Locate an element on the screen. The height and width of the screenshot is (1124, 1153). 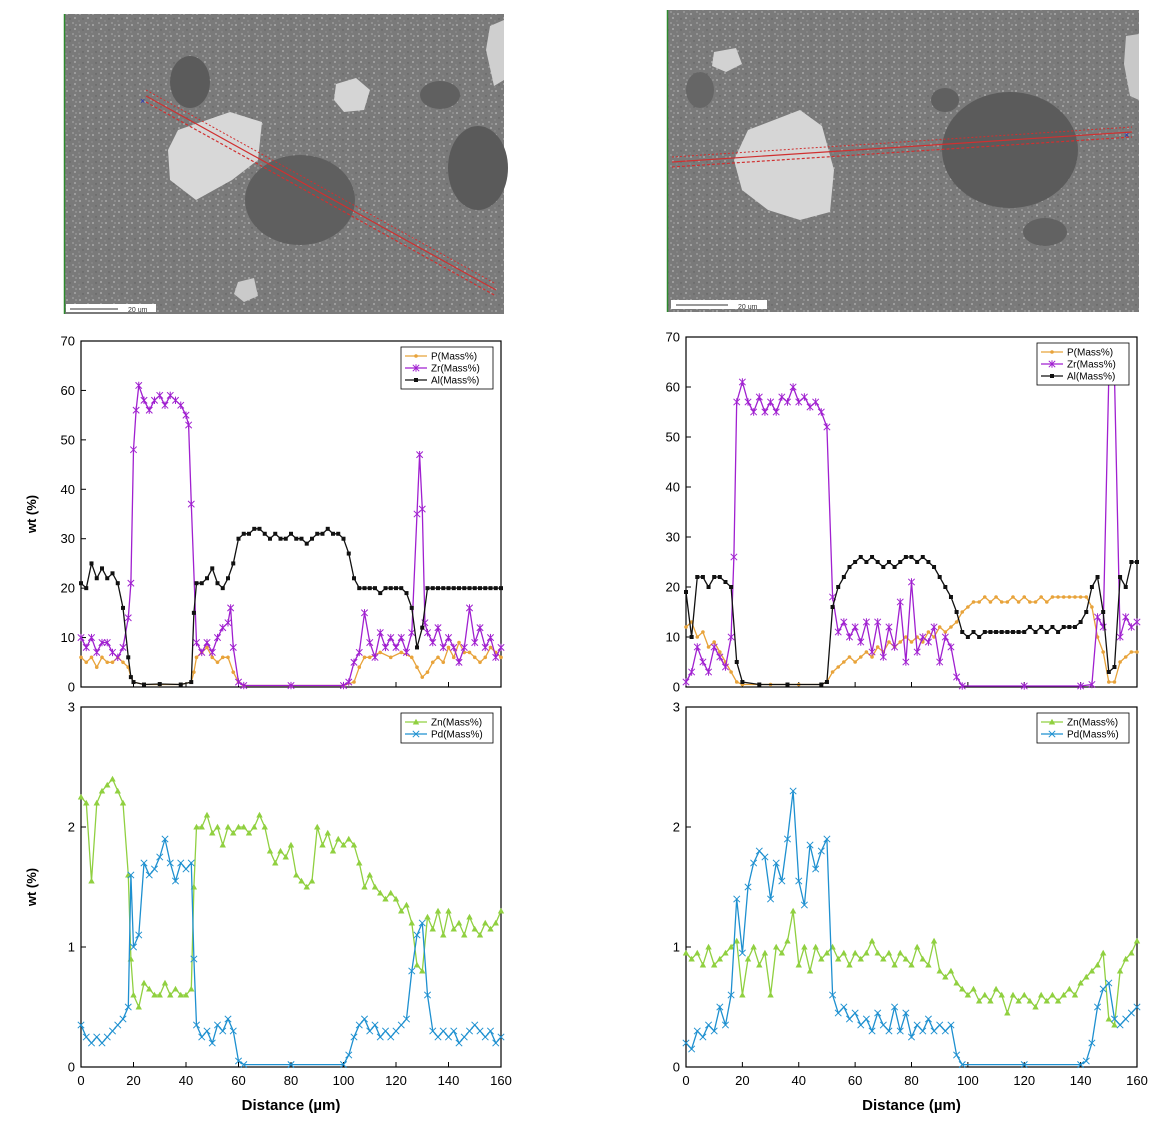
legend: P(Mass%)Zr(Mass%)Al(Mass%) is located at coordinates (1083, 364).